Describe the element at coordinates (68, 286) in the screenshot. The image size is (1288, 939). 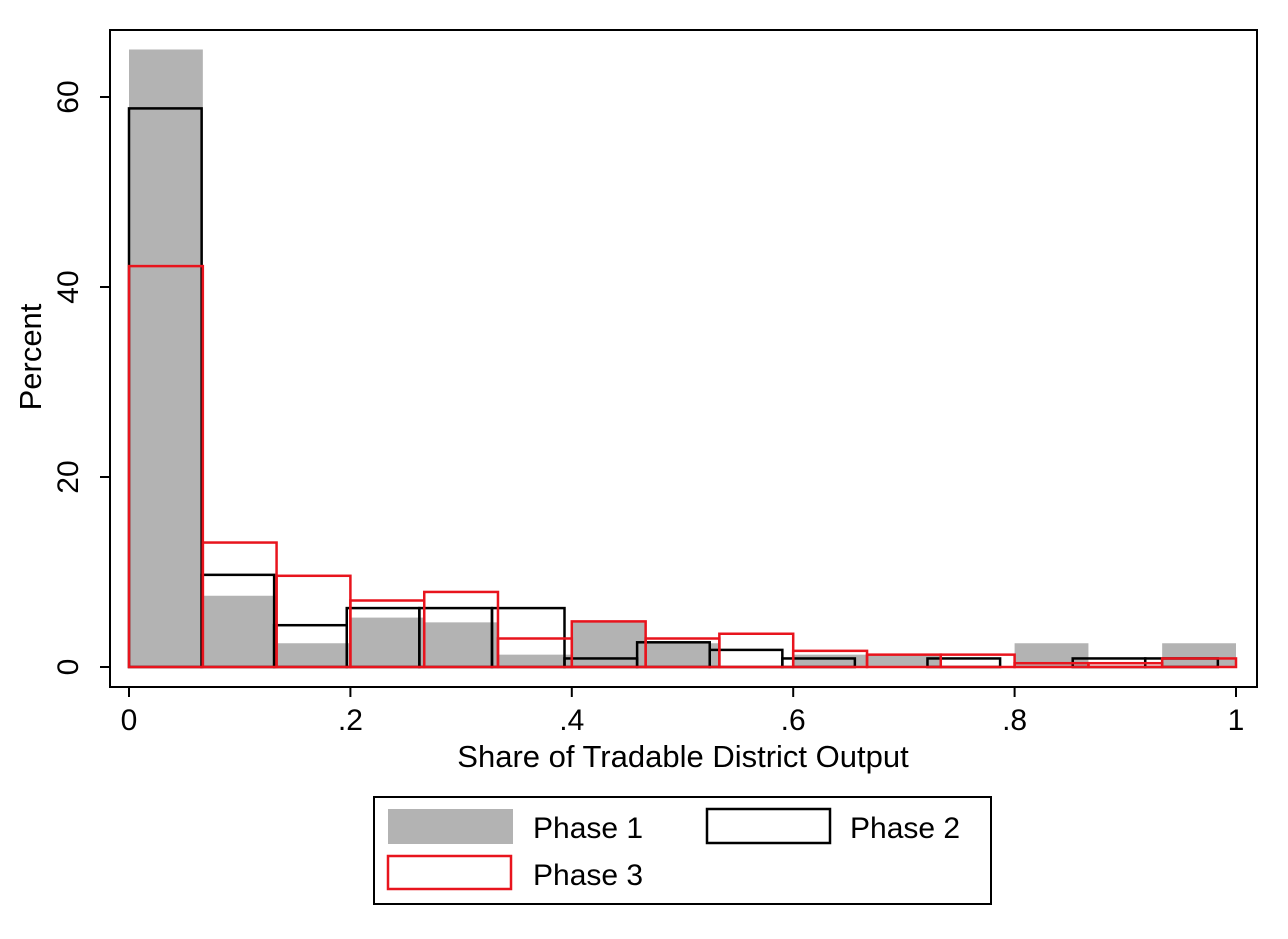
I see `y-tick-label-2: 40` at that location.